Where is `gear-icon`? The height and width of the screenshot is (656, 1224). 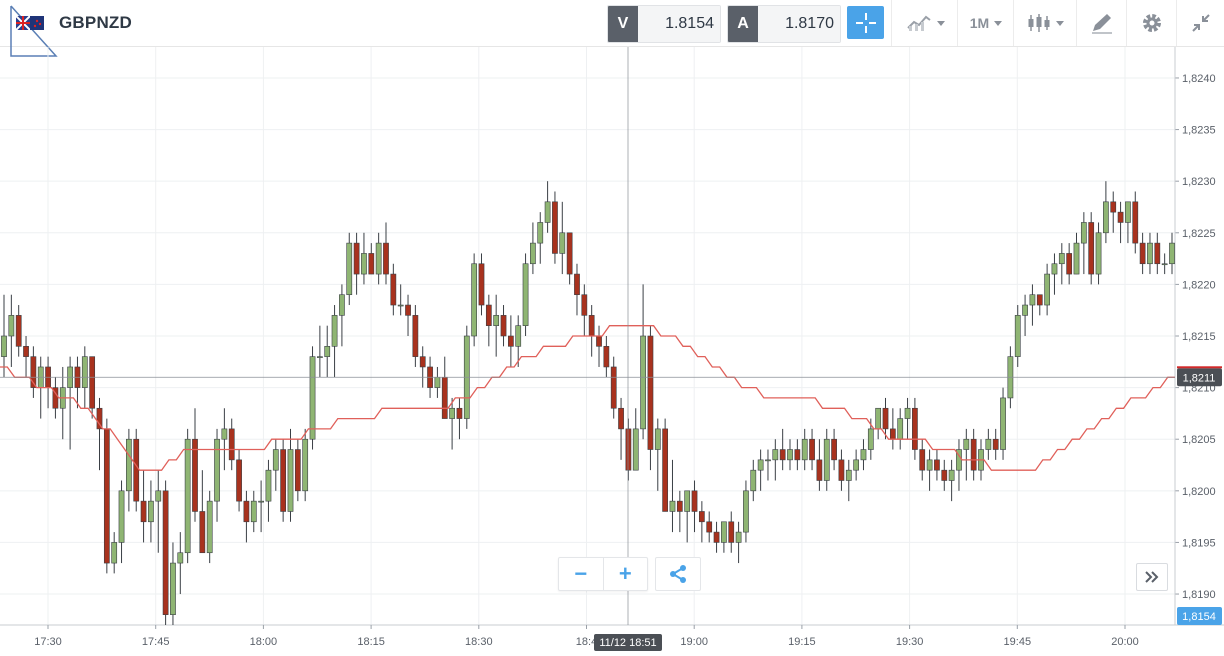
gear-icon is located at coordinates (1152, 23).